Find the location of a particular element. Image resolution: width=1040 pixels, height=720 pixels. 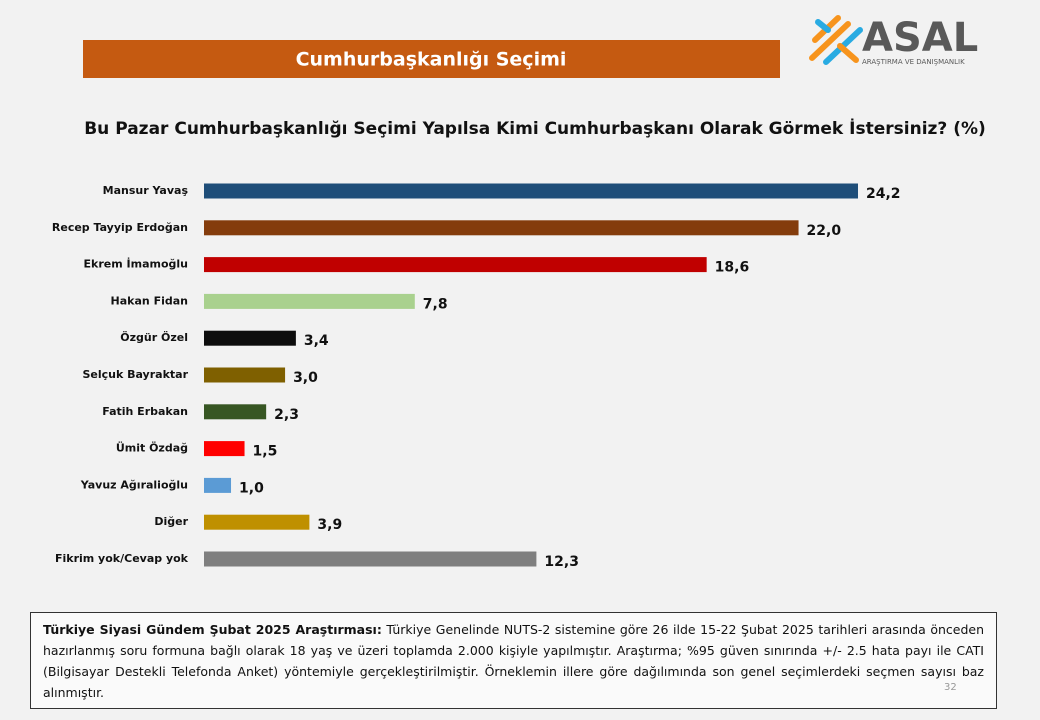

header-banner is located at coordinates (431, 59).